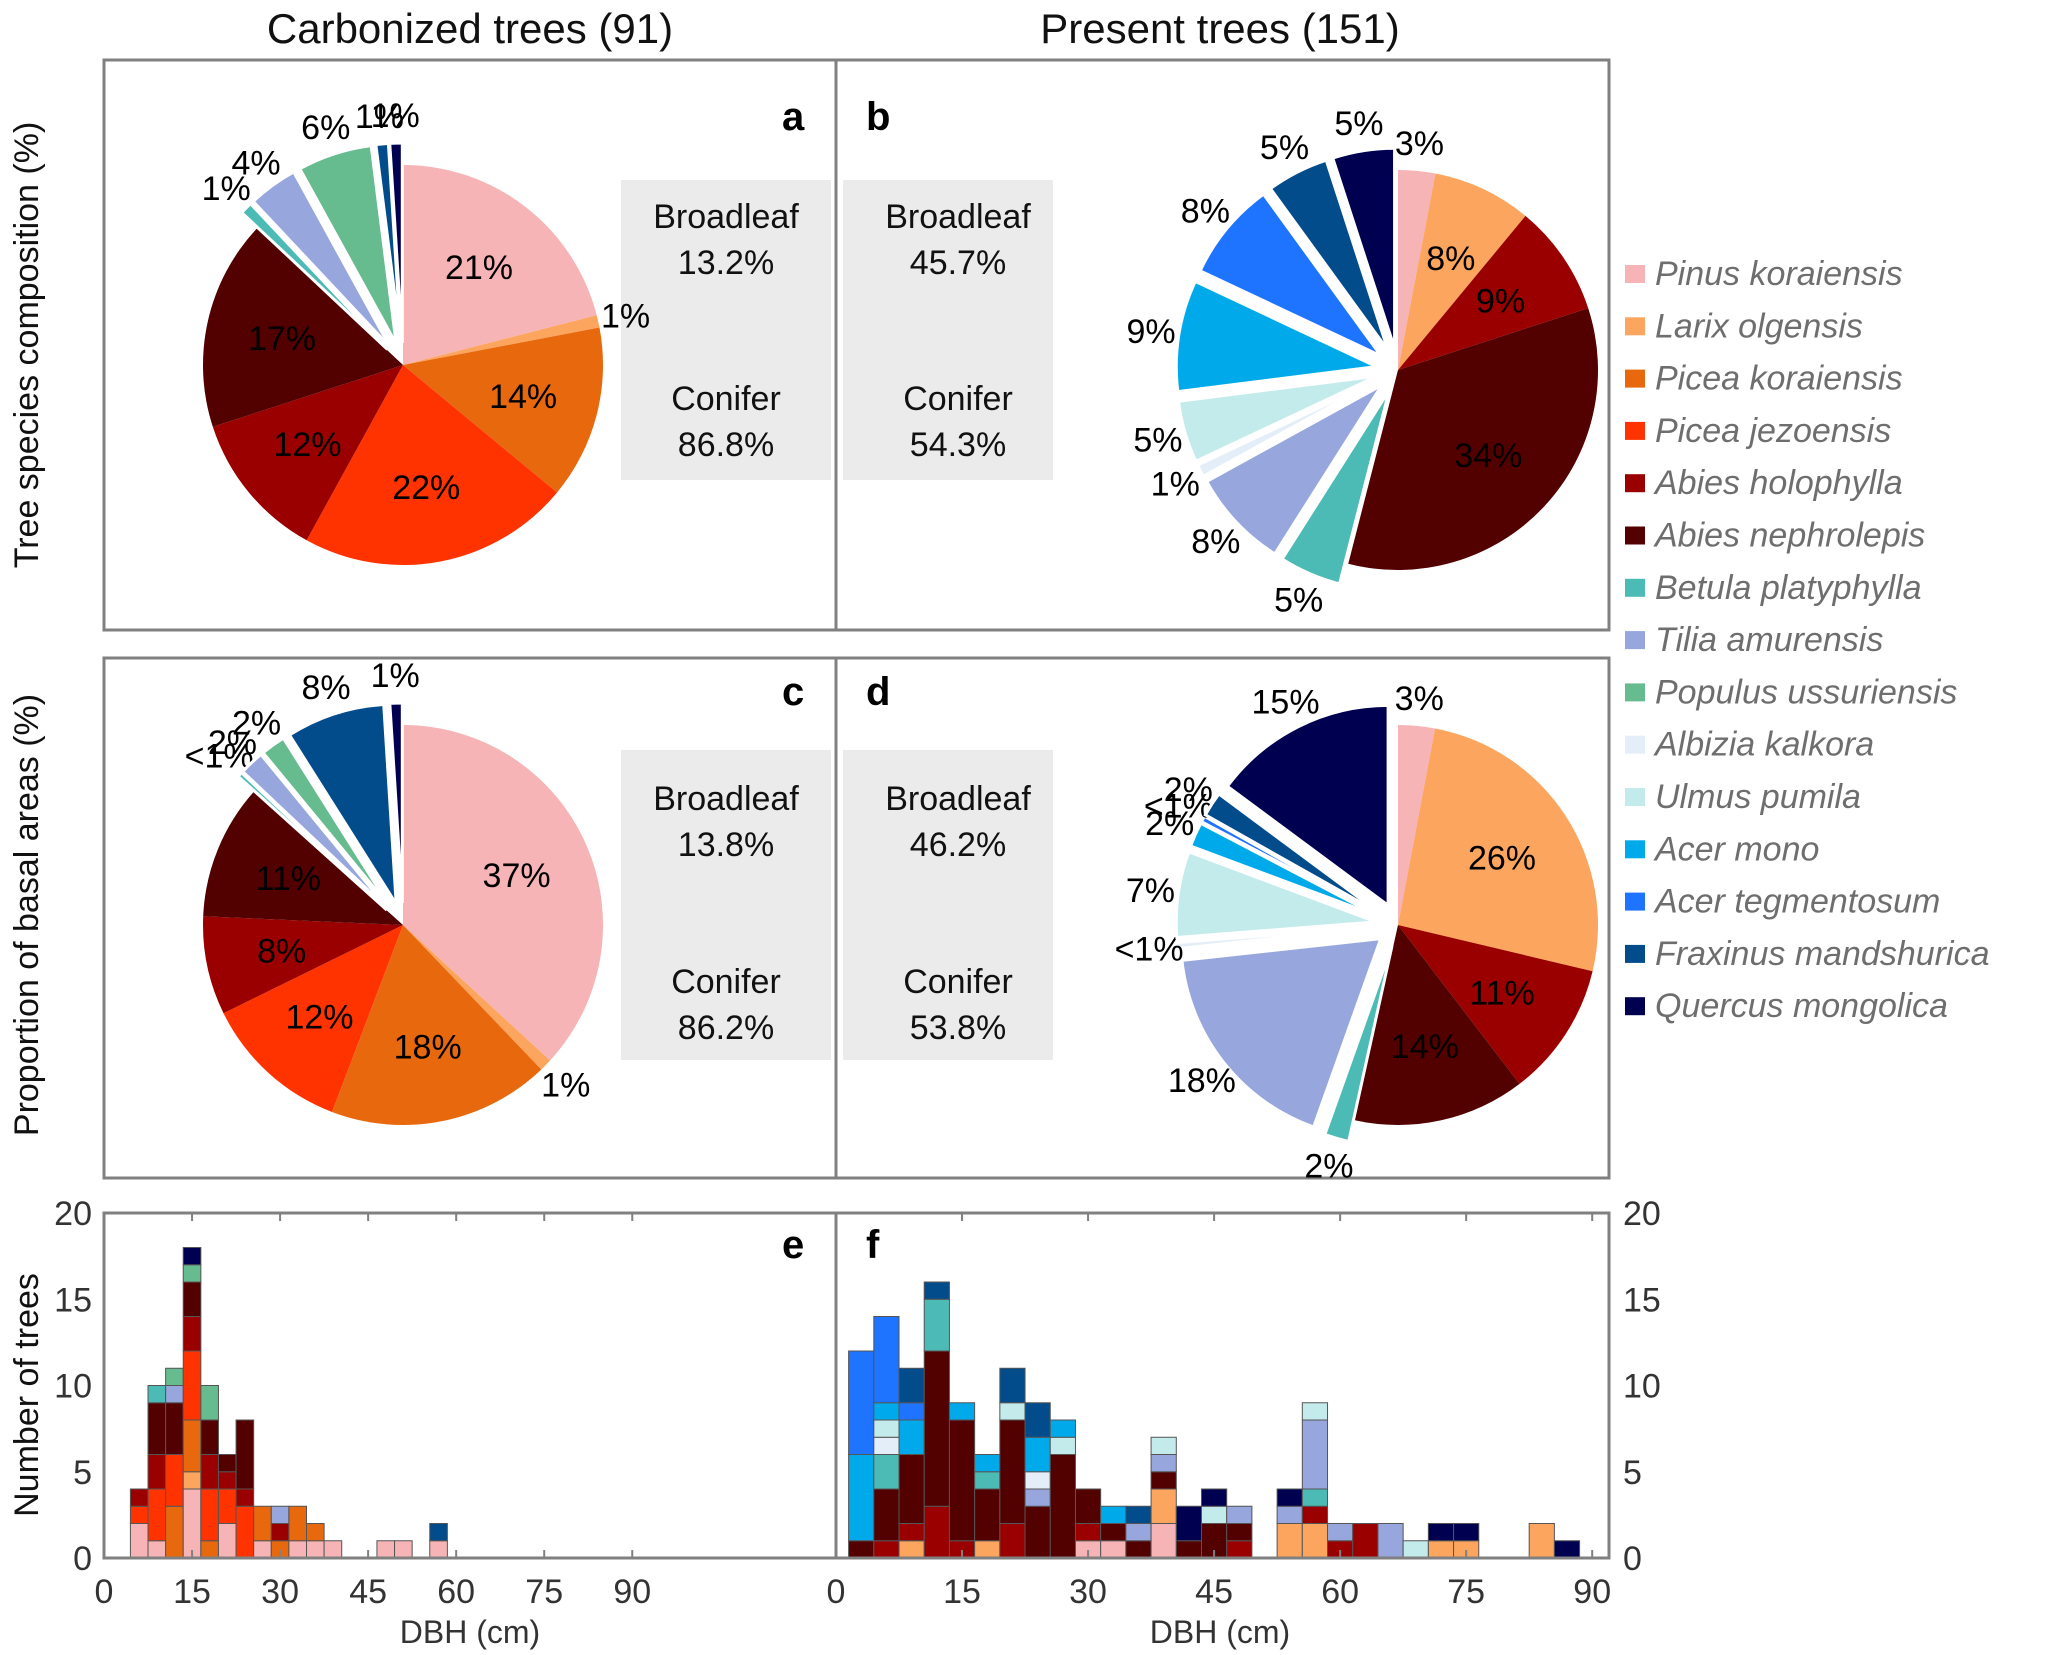  Describe the element at coordinates (1779, 379) in the screenshot. I see `legend-label: Picea koraiensis` at that location.